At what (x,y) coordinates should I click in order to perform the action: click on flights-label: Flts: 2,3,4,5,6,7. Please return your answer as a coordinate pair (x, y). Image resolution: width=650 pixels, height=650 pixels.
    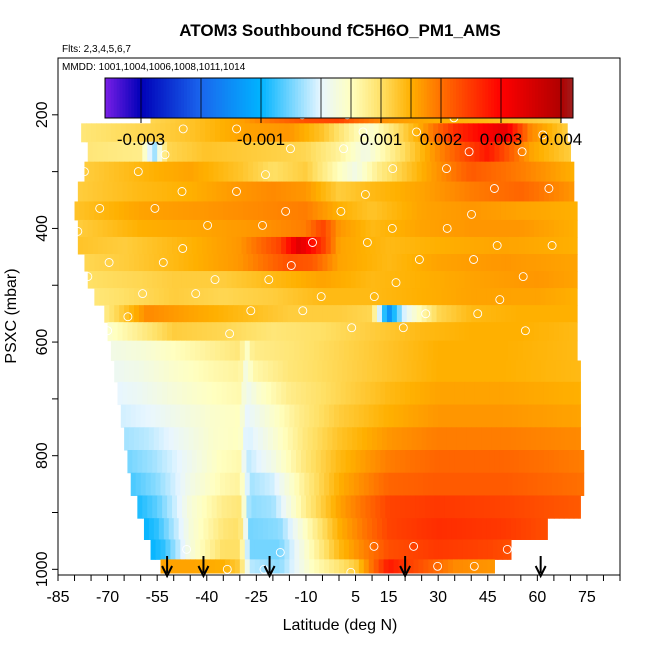
    Looking at the image, I should click on (96, 49).